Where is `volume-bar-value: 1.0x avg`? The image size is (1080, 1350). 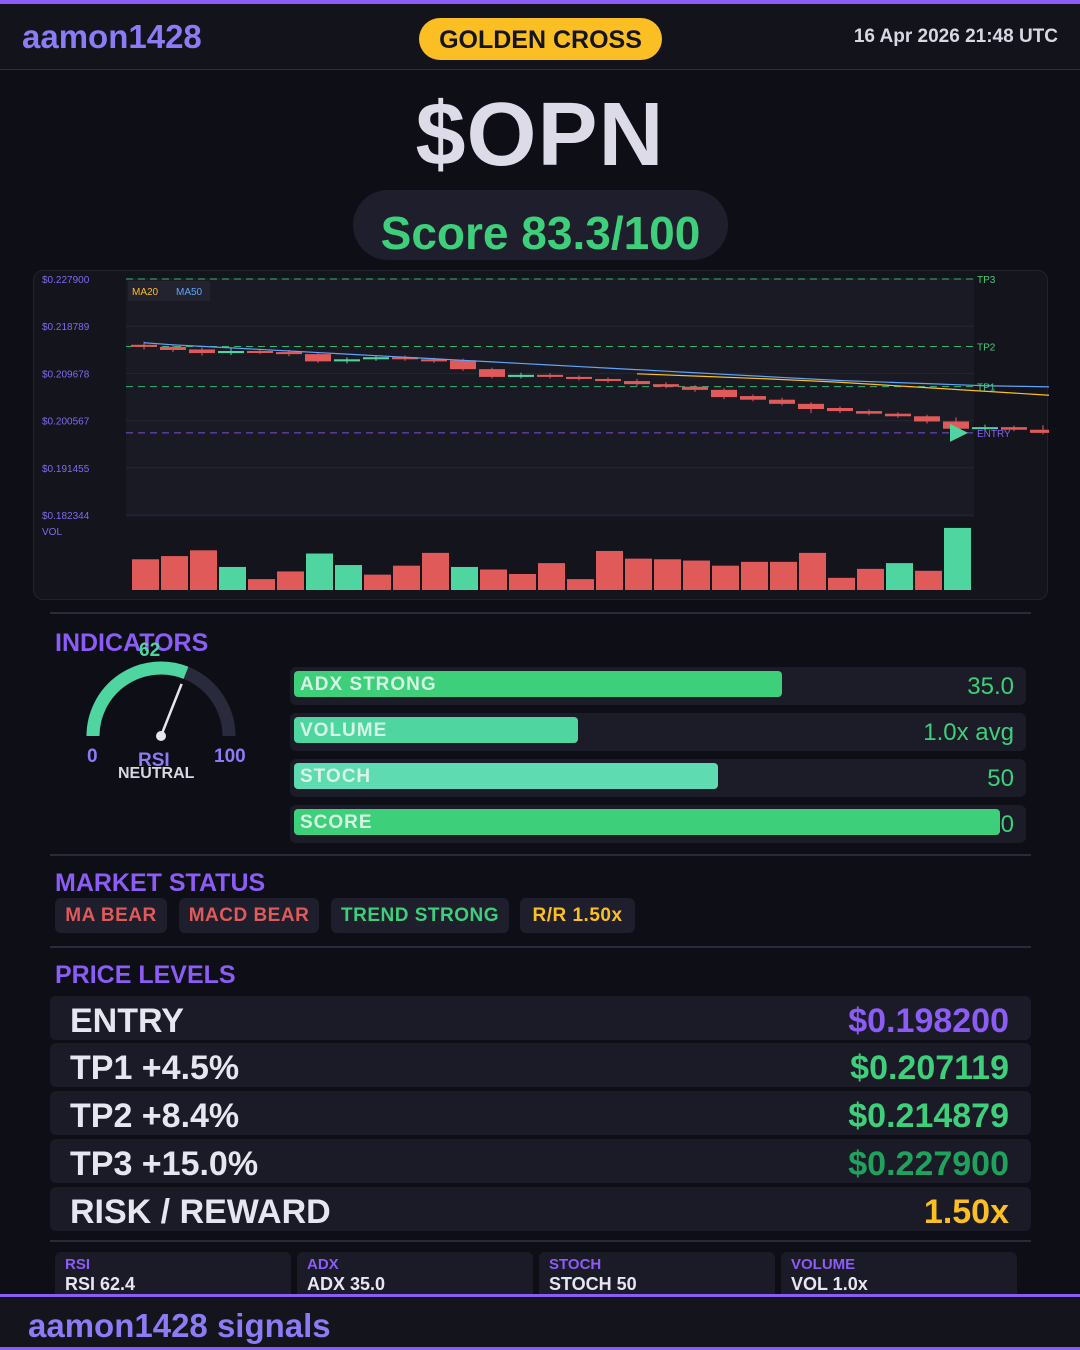 volume-bar-value: 1.0x avg is located at coordinates (968, 732).